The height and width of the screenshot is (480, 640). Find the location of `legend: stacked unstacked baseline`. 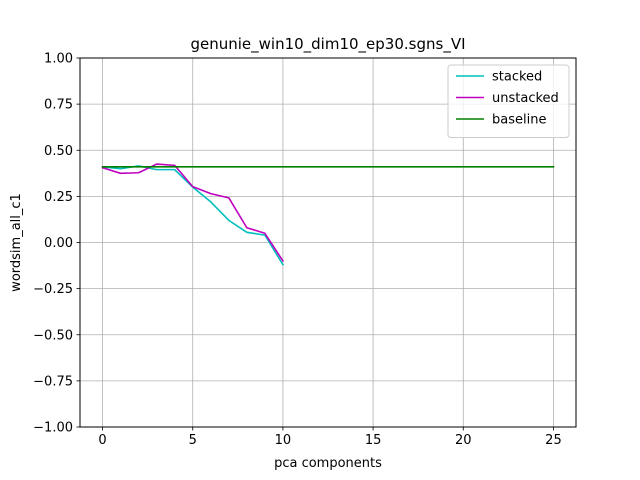

legend: stacked unstacked baseline is located at coordinates (508, 101).